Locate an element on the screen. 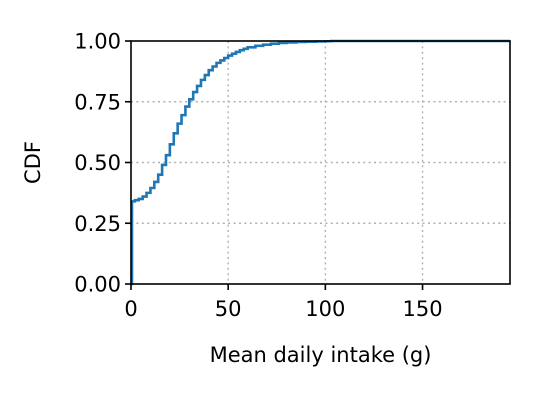 The width and height of the screenshot is (550, 400). y-tick-label-1: 0.25 is located at coordinates (97, 224).